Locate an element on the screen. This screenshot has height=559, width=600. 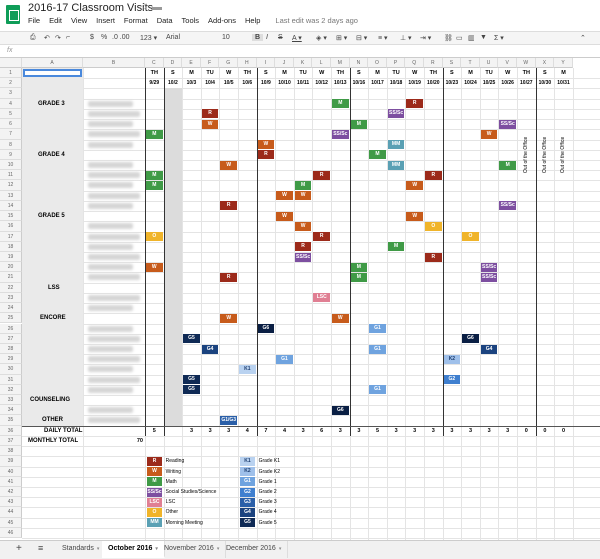
merge-icon: ⊟ ▾ is located at coordinates (362, 38).